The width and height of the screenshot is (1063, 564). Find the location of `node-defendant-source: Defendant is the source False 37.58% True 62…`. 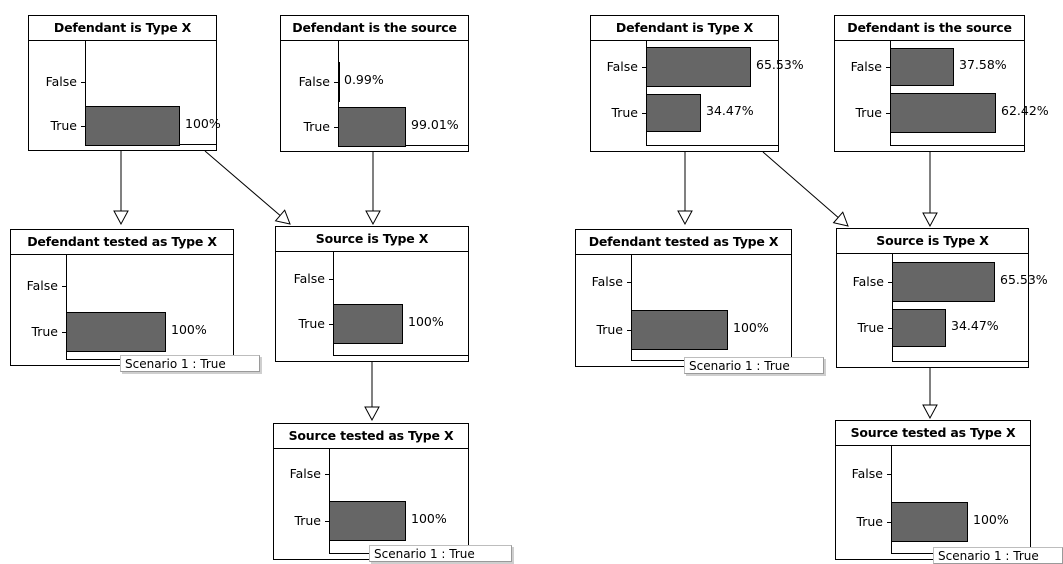

node-defendant-source: Defendant is the source False 37.58% True 62… is located at coordinates (941, 83).